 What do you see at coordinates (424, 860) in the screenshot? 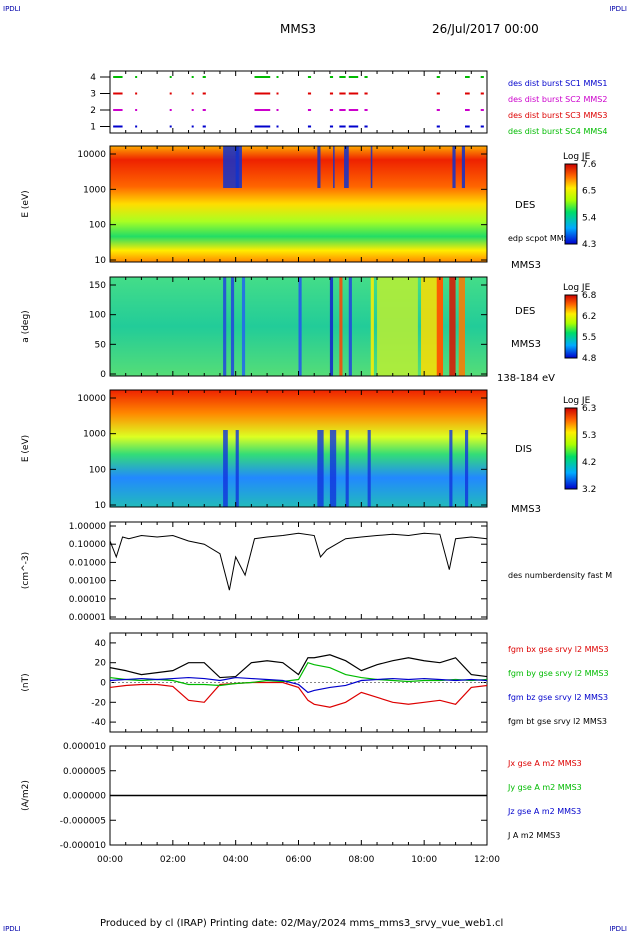
I see `time-tick-label: 10:00` at bounding box center [424, 860].